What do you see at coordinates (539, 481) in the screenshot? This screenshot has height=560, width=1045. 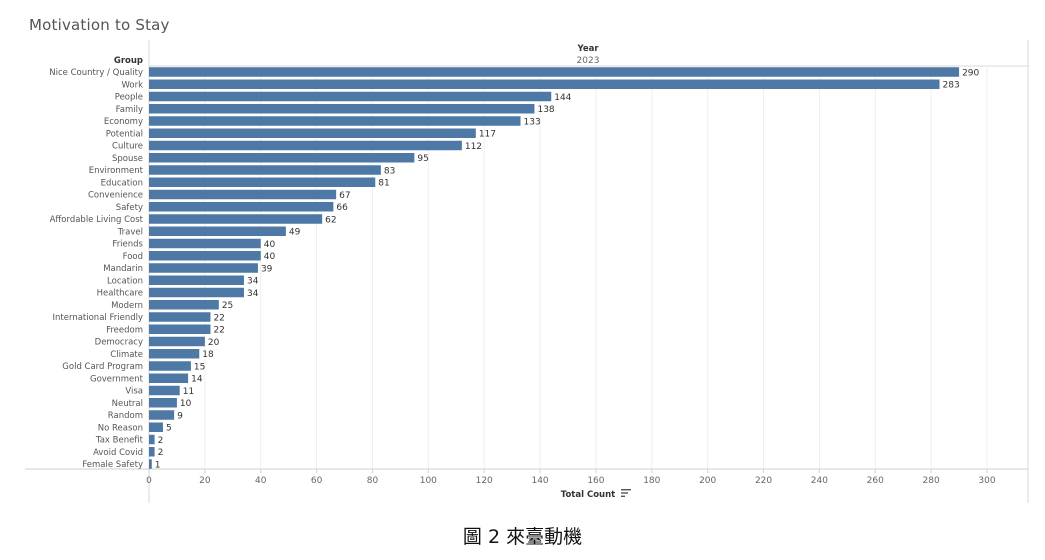 I see `x-tick-label: 140` at bounding box center [539, 481].